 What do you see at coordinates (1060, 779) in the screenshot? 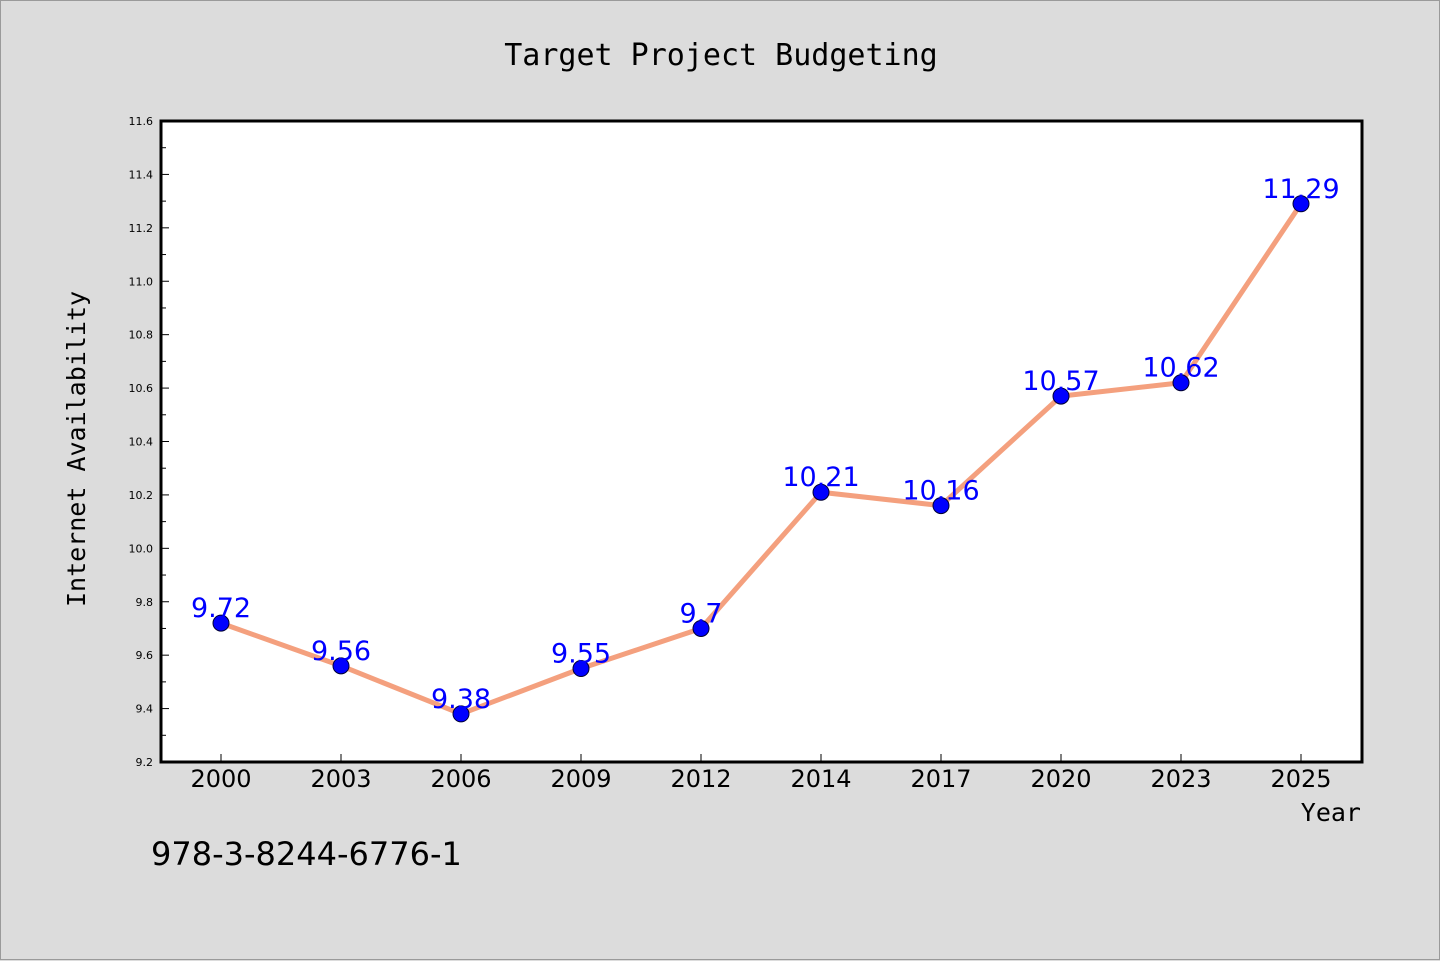
I see `x-tick-label: 2020` at bounding box center [1060, 779].